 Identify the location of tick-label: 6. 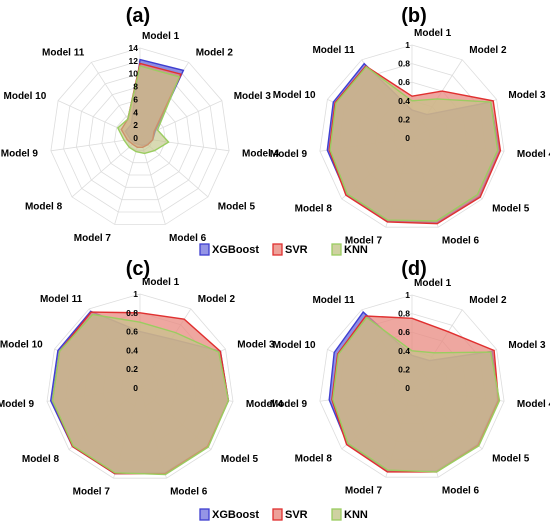
(135, 99).